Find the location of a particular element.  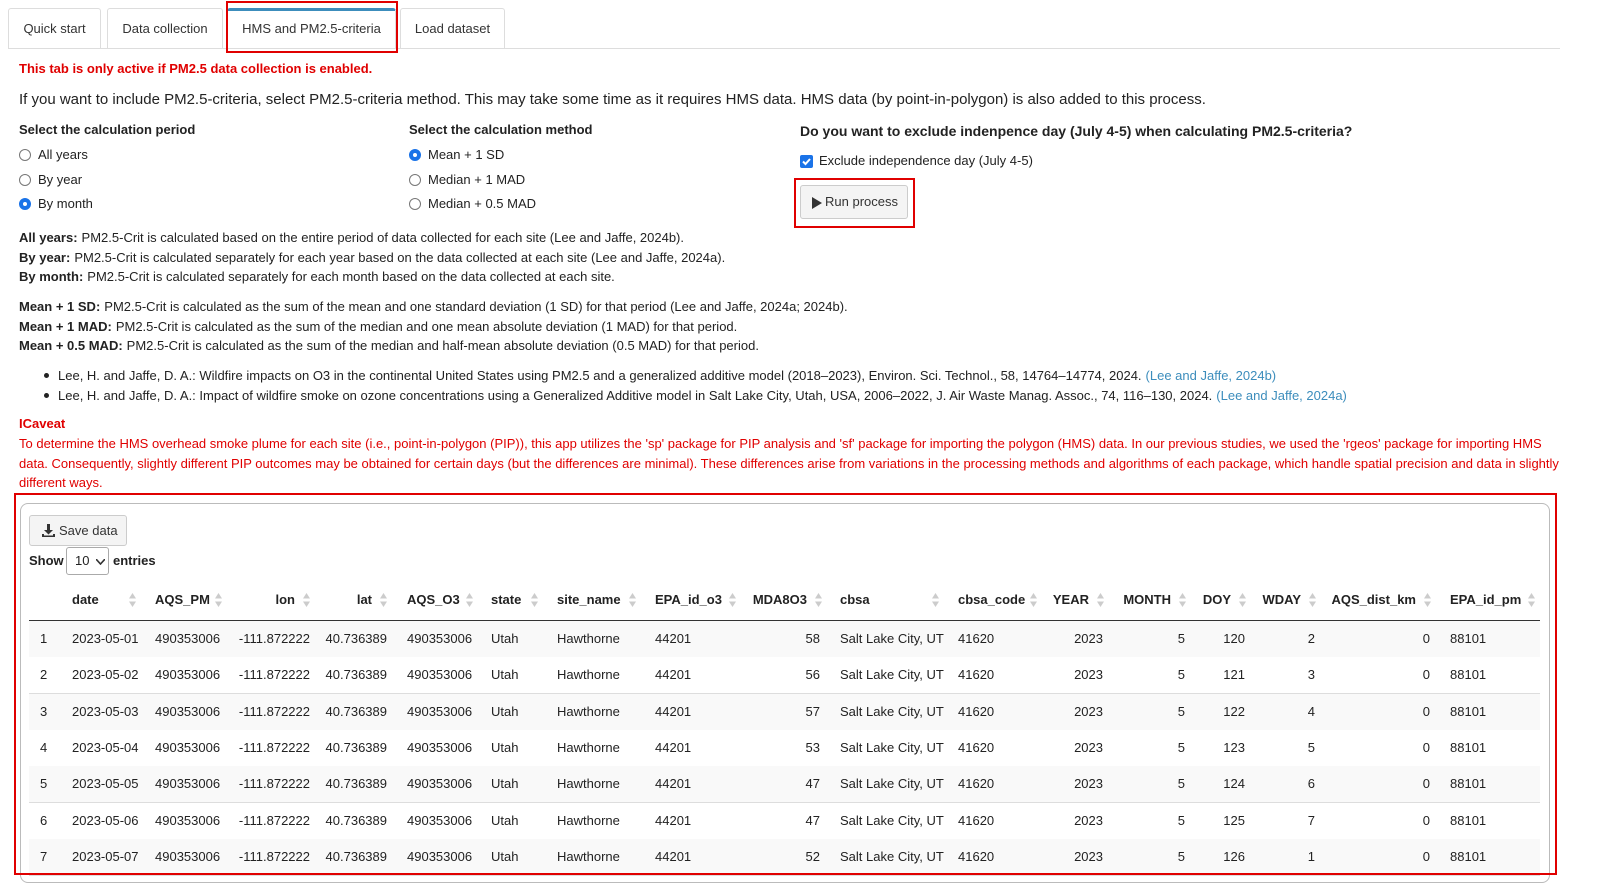

column-header: lon is located at coordinates (285, 599).